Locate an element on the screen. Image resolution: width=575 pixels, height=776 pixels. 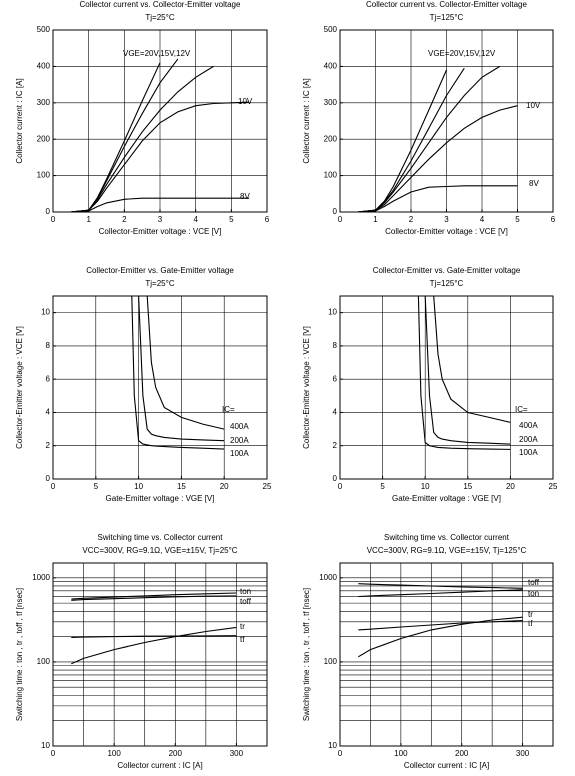
x-axis-label: Gate-Emitter voltage : VGE [V] is located at coordinates (160, 498).